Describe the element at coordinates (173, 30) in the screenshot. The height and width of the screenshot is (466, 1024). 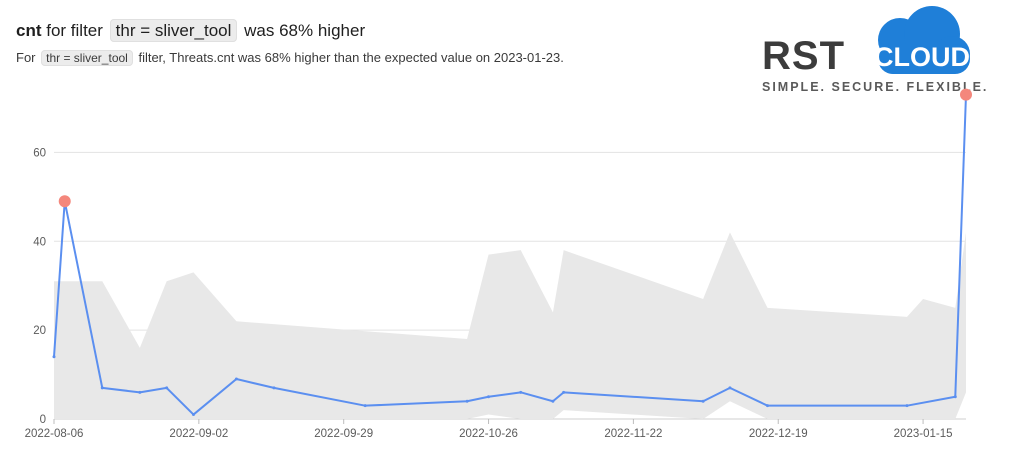
I see `filter-chip: thr = sliver_tool` at that location.